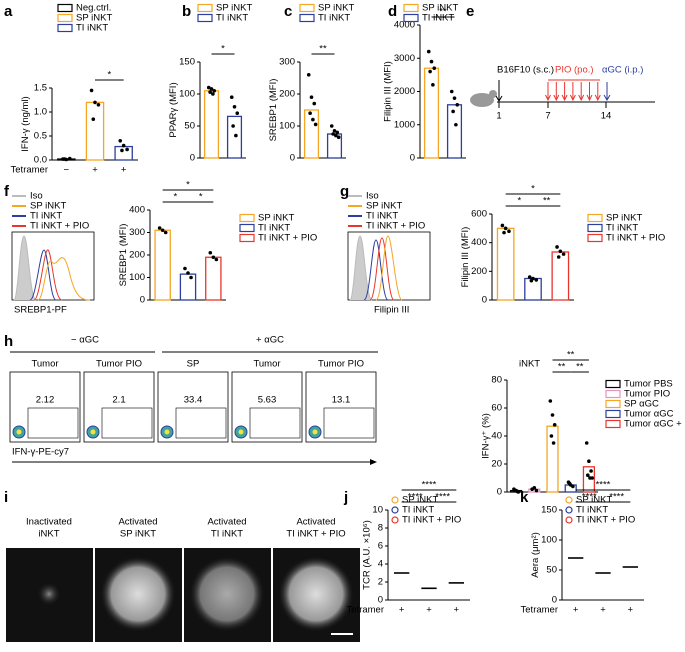 The image size is (685, 652). Describe the element at coordinates (241, 432) in the screenshot. I see `cell-core` at that location.